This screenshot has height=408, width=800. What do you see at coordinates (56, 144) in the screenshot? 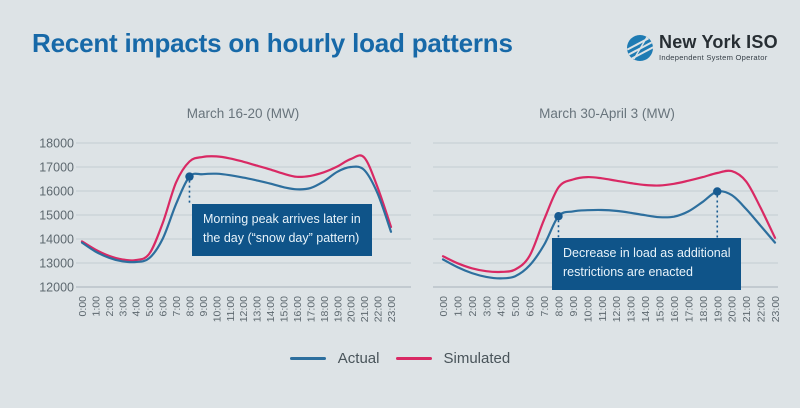
I see `y-axis-tick-label: 18000` at bounding box center [56, 144].